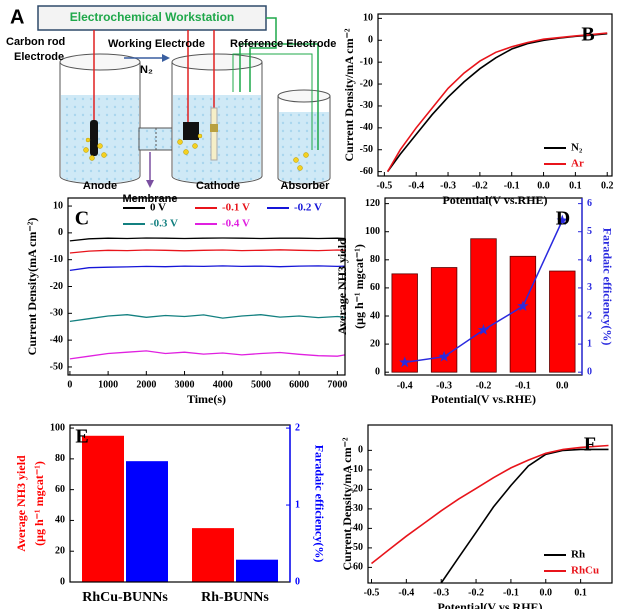 This screenshot has height=609, width=621. Describe the element at coordinates (366, 127) in the screenshot. I see `y-tick-label: -40` at that location.